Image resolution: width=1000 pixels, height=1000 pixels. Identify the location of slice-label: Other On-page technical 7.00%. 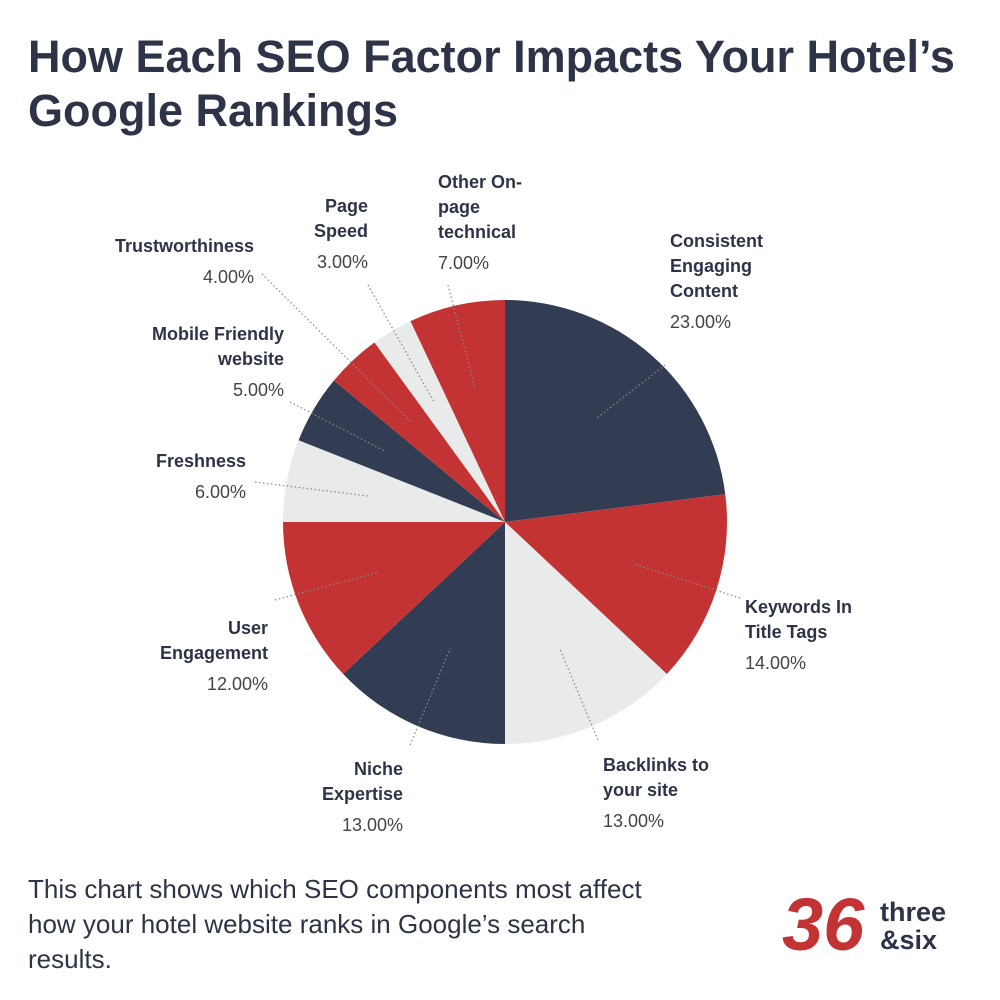
(498, 223).